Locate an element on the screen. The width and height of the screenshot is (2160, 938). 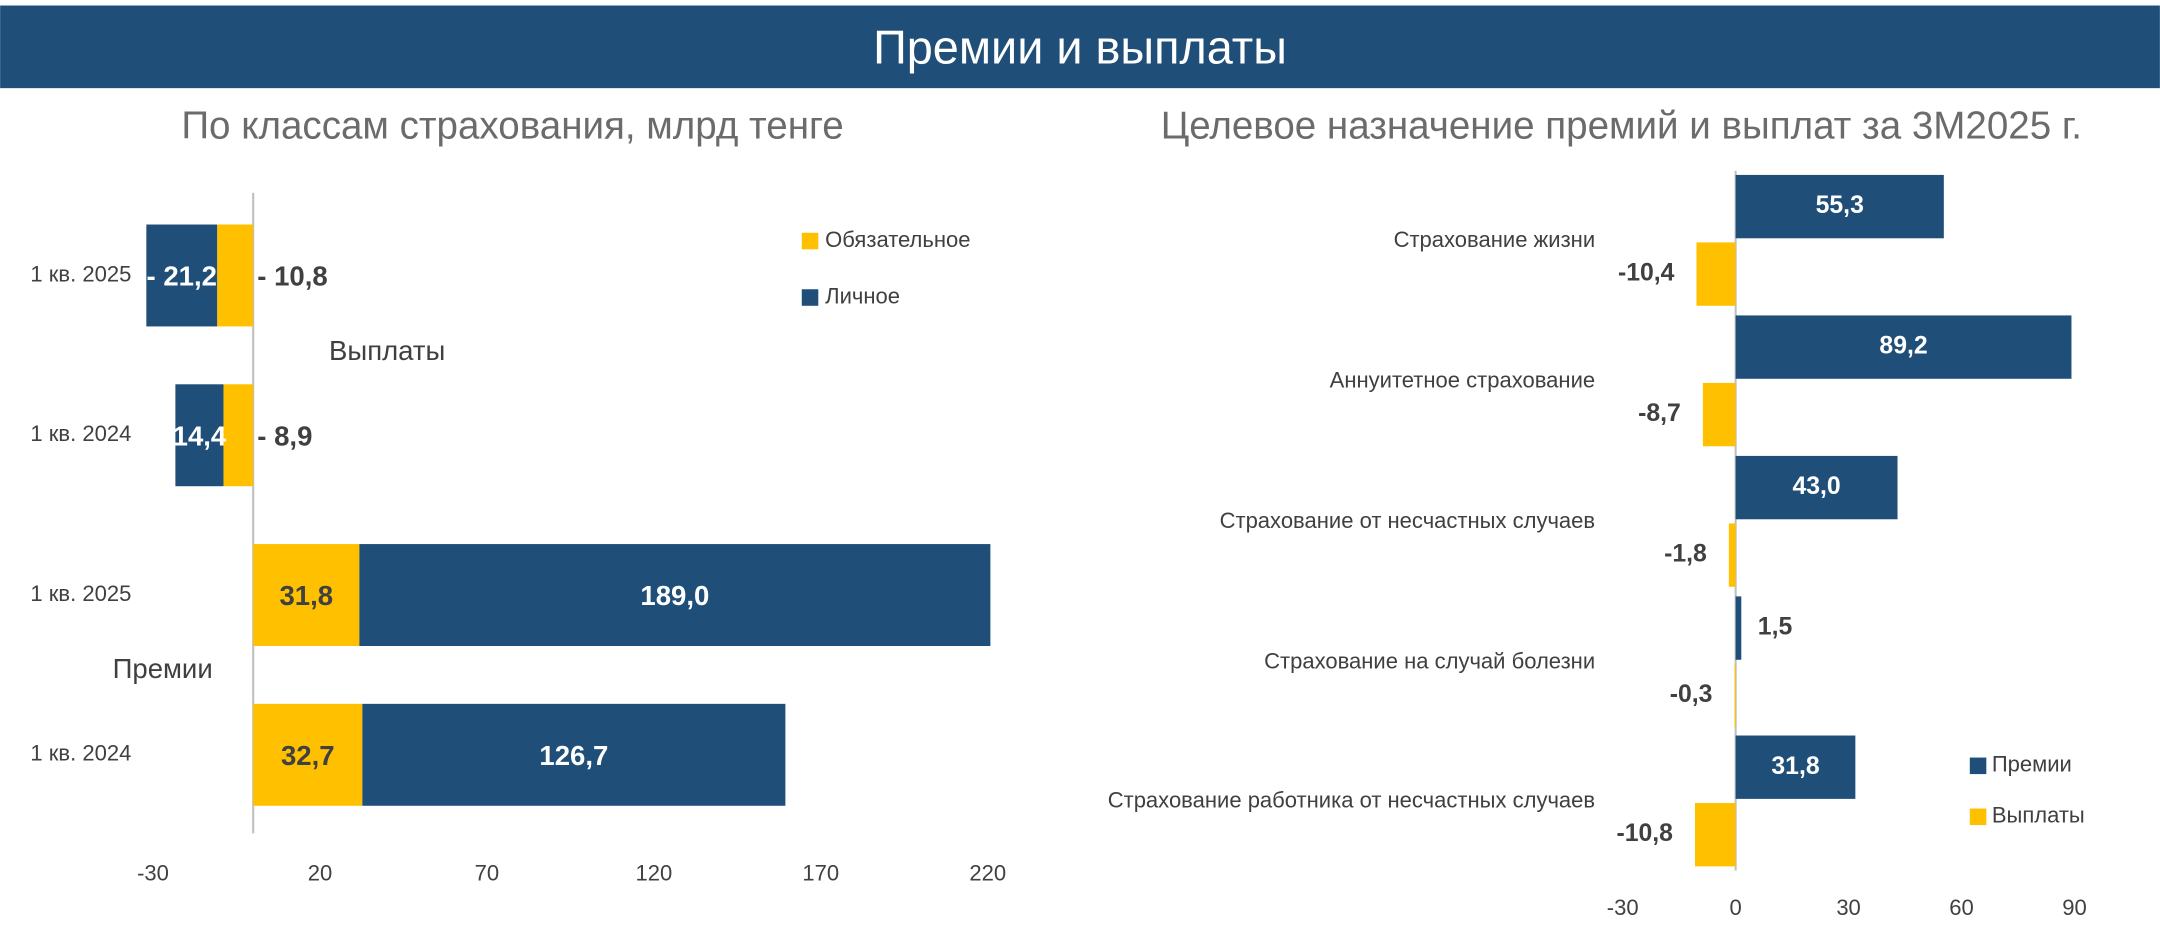
x-tick-label: 20 is located at coordinates (320, 872).